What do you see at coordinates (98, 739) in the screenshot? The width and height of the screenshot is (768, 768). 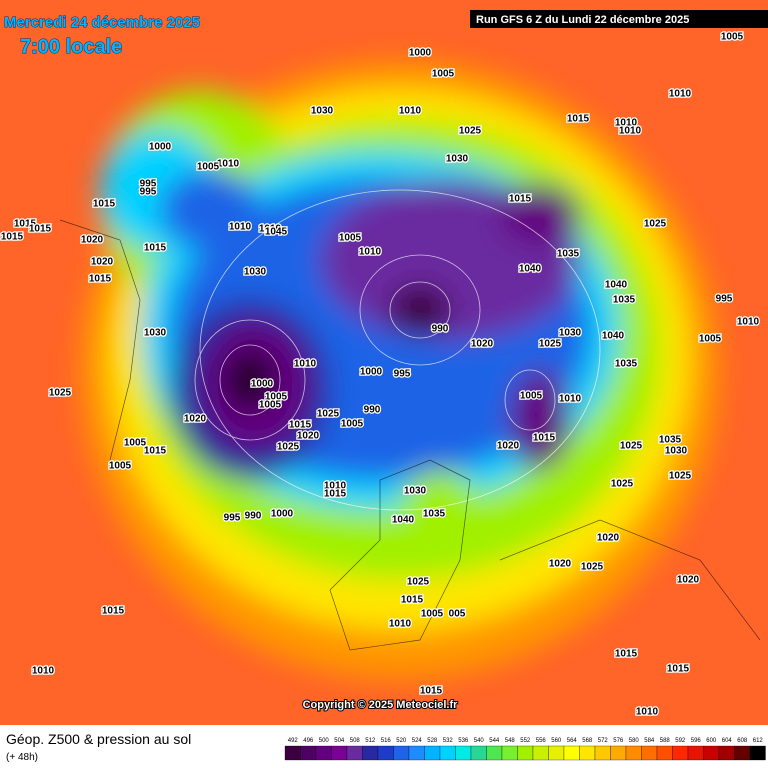 I see `footer-title: Géop. Z500 & pression au sol` at bounding box center [98, 739].